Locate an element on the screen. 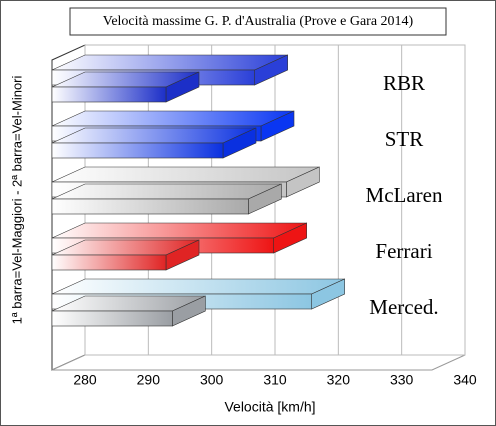  x-axis-label: Velocità [km/h] is located at coordinates (269, 407).